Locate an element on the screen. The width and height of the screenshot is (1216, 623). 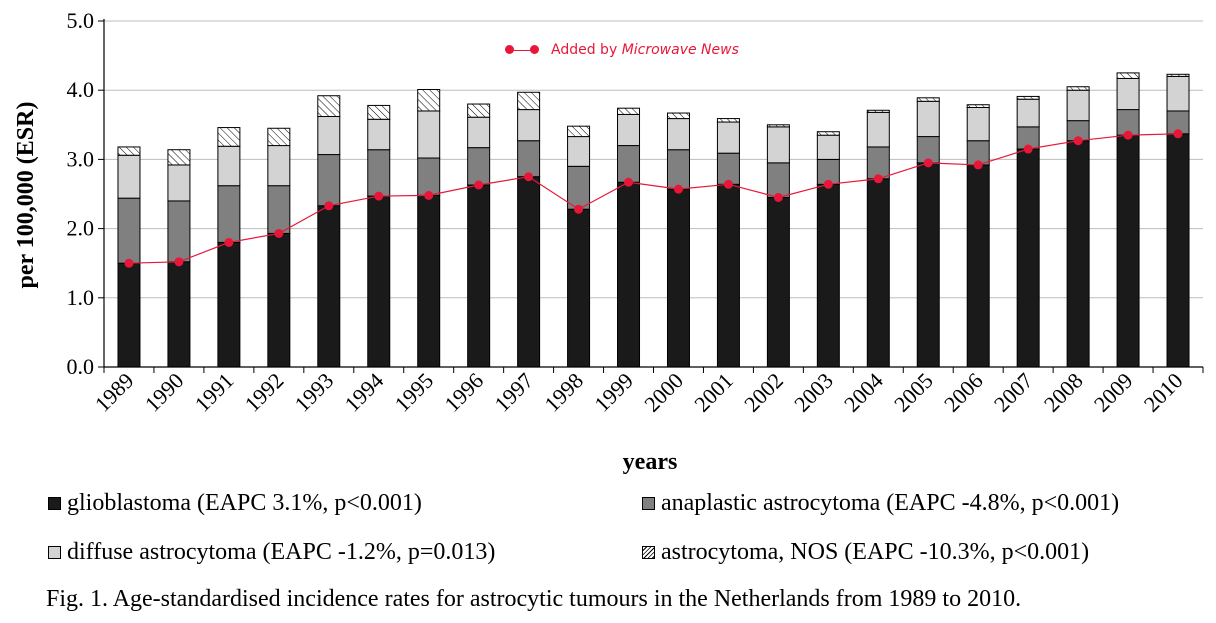
added-annotation: Added by Microwave News is located at coordinates (622, 50).